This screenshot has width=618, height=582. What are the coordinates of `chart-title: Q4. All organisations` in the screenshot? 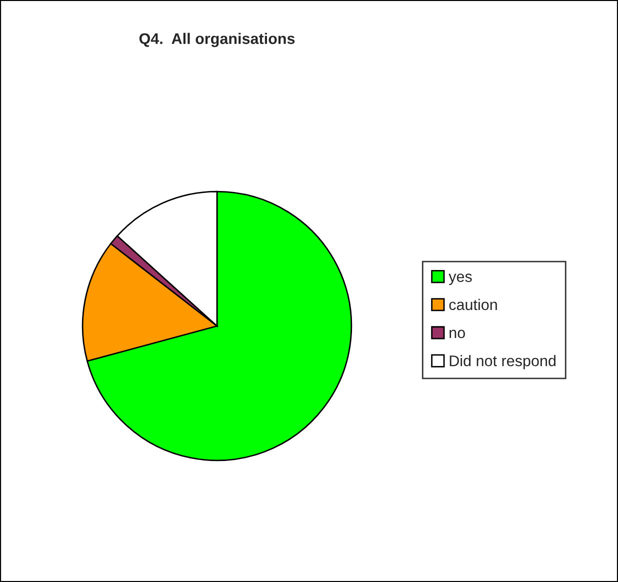 It's located at (217, 40).